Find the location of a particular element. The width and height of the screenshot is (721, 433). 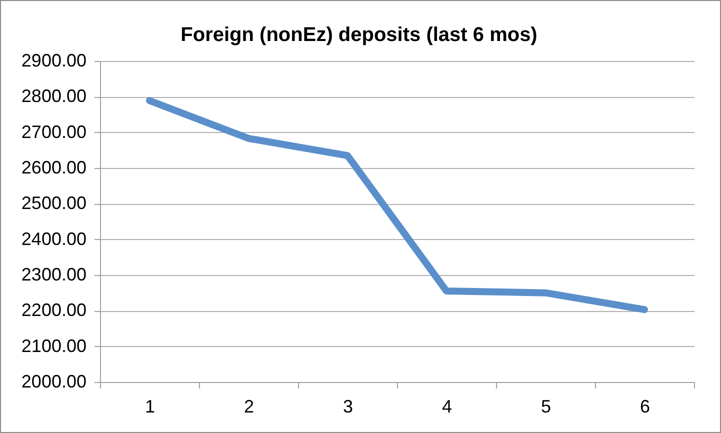

y-tick-label: 2600.00 is located at coordinates (53, 168).